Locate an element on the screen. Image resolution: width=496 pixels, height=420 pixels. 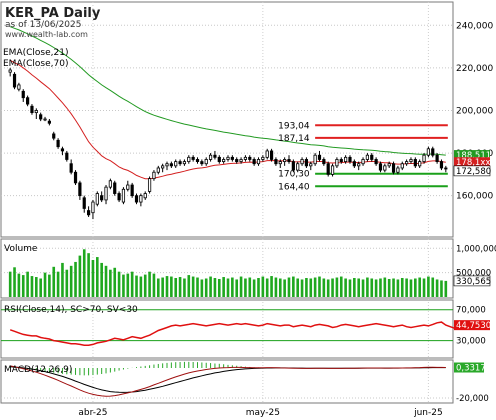
rsi-last-box is located at coordinates (472, 325).